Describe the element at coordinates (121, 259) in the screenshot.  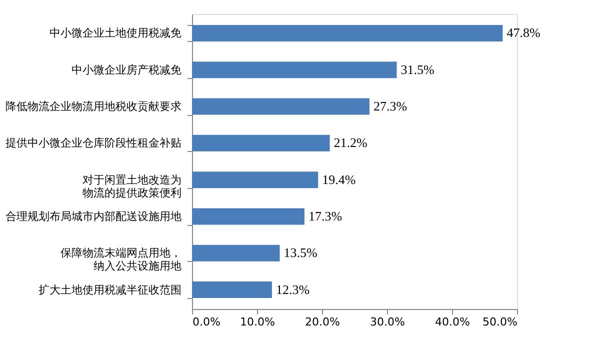
I see `y-tick-label: 保障物流末端网点用地，纳入公共设施用地` at that location.